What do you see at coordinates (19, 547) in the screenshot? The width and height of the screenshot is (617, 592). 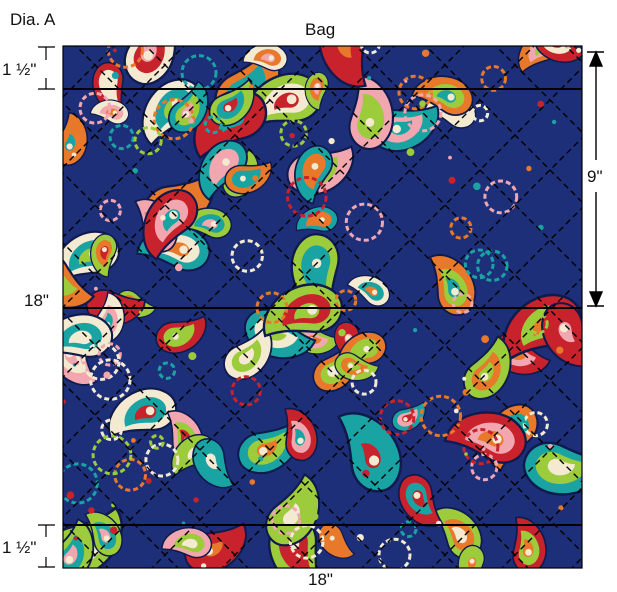 I see `bottom-band-label: 1 ½"` at bounding box center [19, 547].